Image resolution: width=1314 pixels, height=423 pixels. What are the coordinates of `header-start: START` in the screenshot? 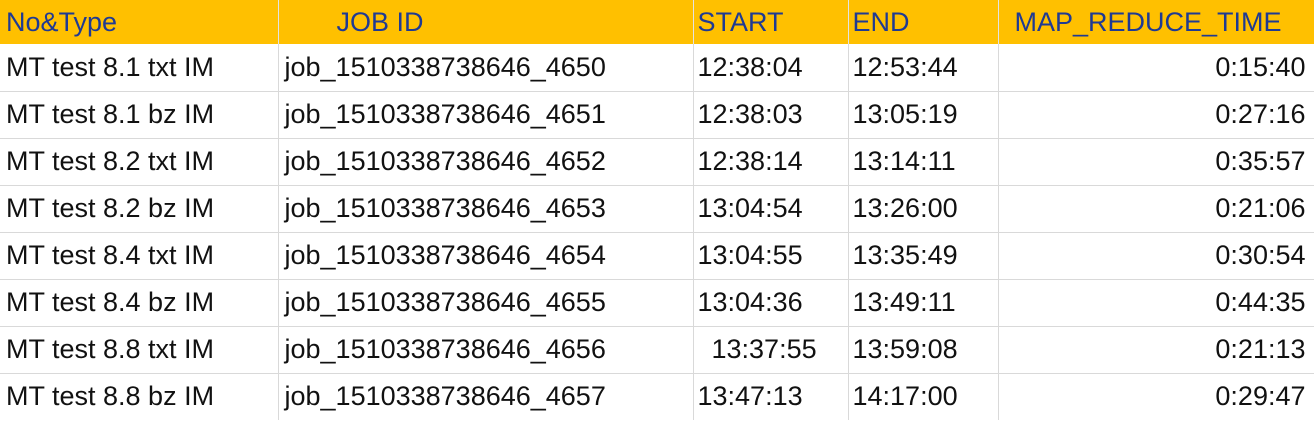 It's located at (771, 22).